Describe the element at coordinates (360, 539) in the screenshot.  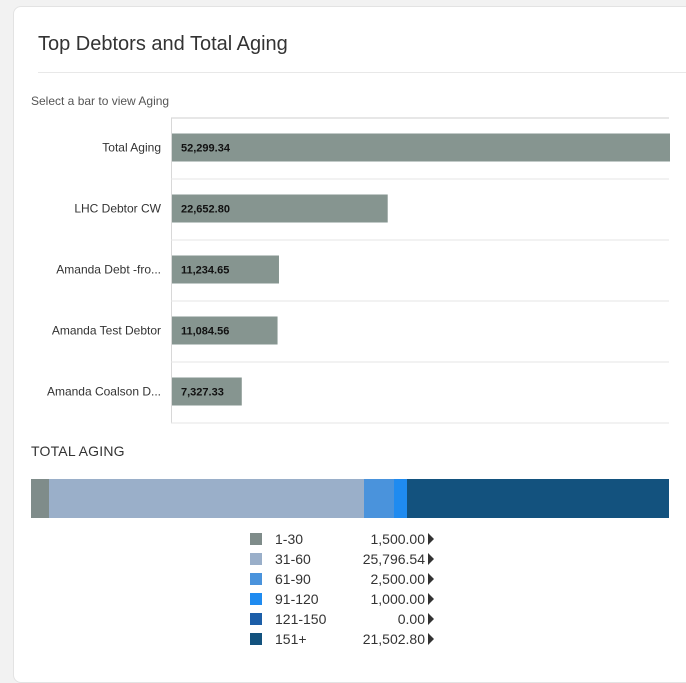
I see `legend-item: 1-30 1,500.00` at that location.